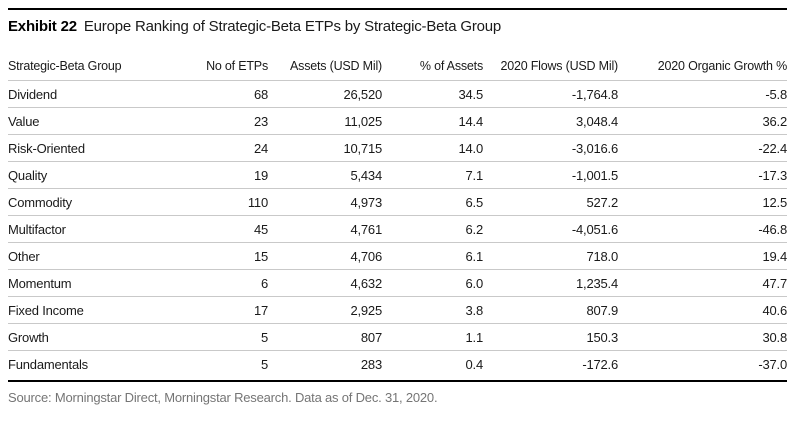  Describe the element at coordinates (42, 26) in the screenshot. I see `exhibit-label: Exhibit 22` at that location.